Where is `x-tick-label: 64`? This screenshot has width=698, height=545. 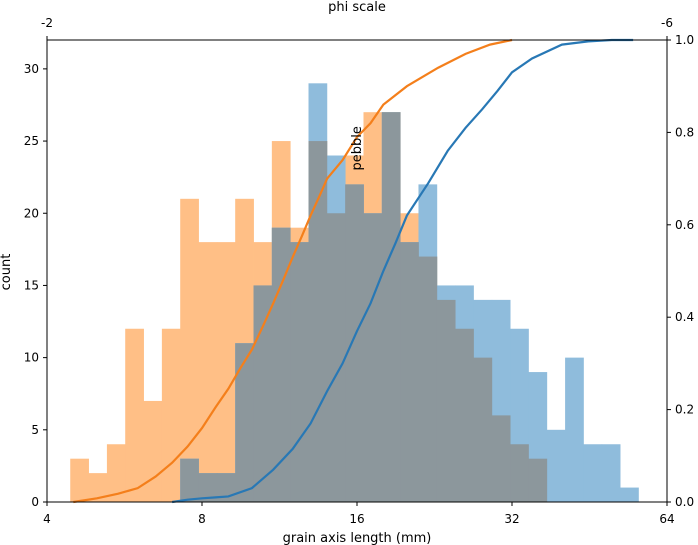 x-tick-label: 64 is located at coordinates (666, 519).